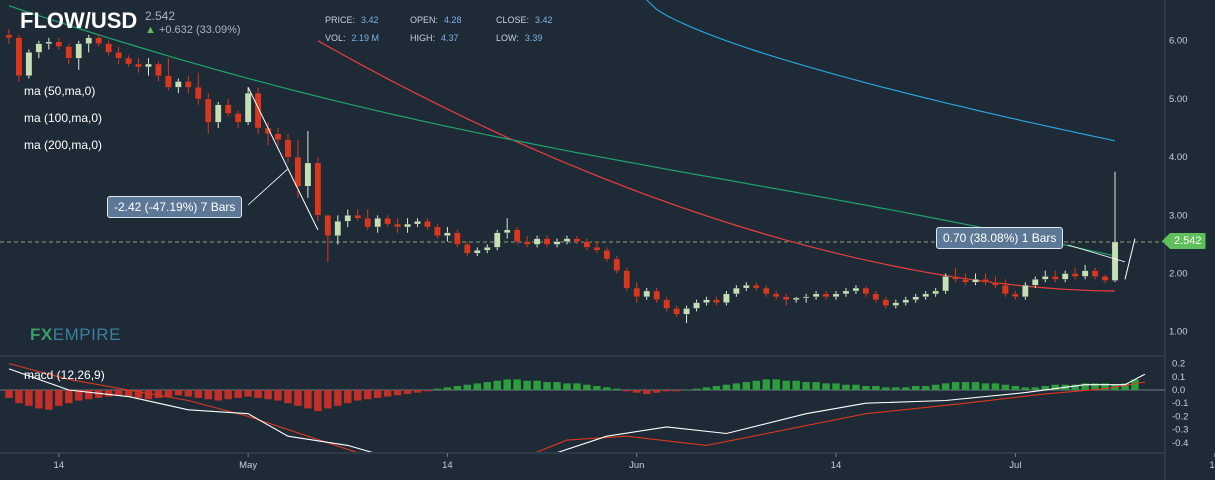 This screenshot has height=480, width=1215. Describe the element at coordinates (64, 375) in the screenshot. I see `macd-label: macd (12,26,9)` at that location.